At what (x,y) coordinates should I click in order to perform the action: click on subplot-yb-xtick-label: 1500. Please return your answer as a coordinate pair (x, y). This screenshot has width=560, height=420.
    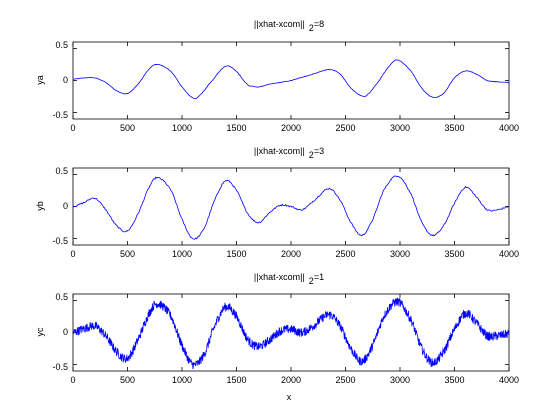
    Looking at the image, I should click on (236, 254).